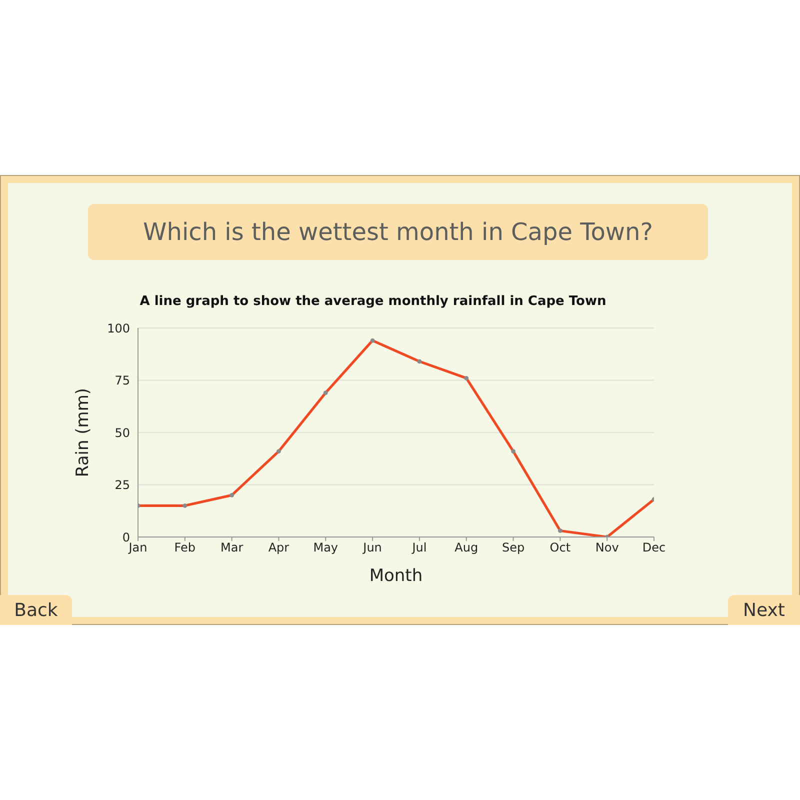 The image size is (800, 800). What do you see at coordinates (126, 537) in the screenshot?
I see `y-tick-label: 0` at bounding box center [126, 537].